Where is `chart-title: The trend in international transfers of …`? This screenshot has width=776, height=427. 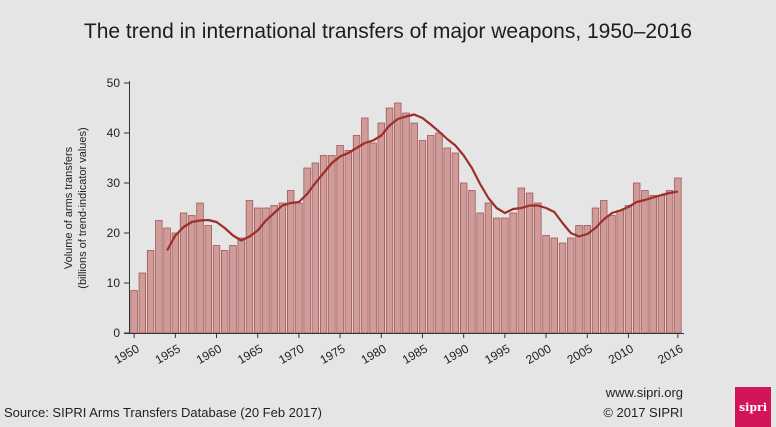 chart-title: The trend in international transfers of … is located at coordinates (388, 31).